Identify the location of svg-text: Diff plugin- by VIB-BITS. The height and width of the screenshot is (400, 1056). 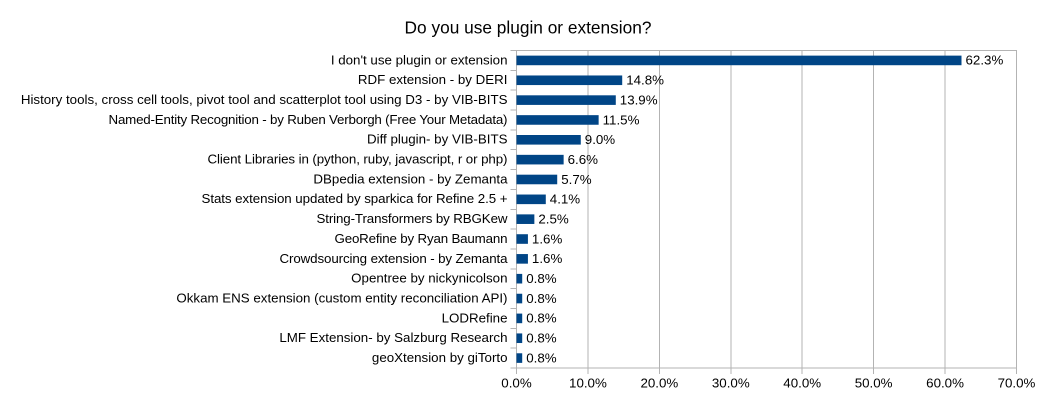
(437, 139).